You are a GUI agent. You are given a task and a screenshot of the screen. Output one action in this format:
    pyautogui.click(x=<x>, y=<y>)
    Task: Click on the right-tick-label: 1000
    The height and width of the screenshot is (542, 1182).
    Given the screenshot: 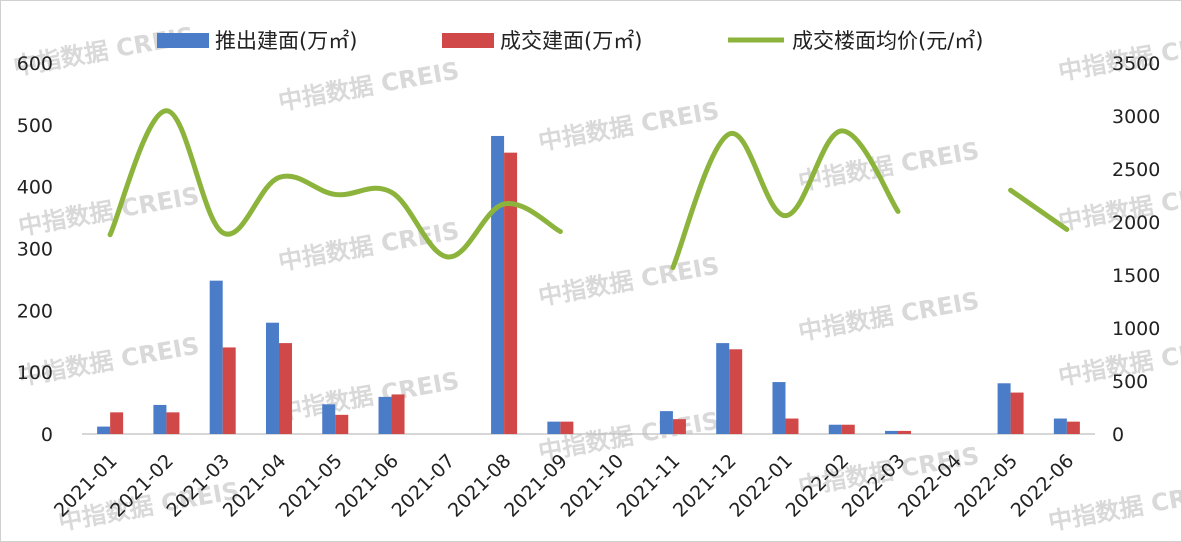 What is the action you would take?
    pyautogui.click(x=1136, y=329)
    